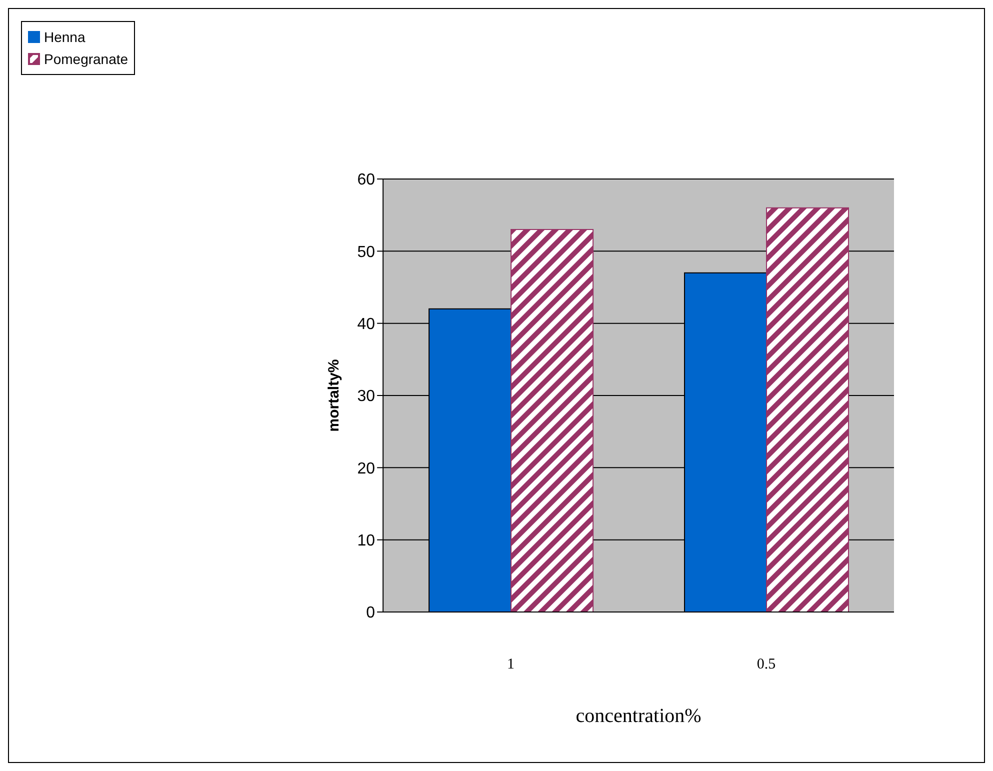  What do you see at coordinates (366, 541) in the screenshot?
I see `y-tick-label: 10` at bounding box center [366, 541].